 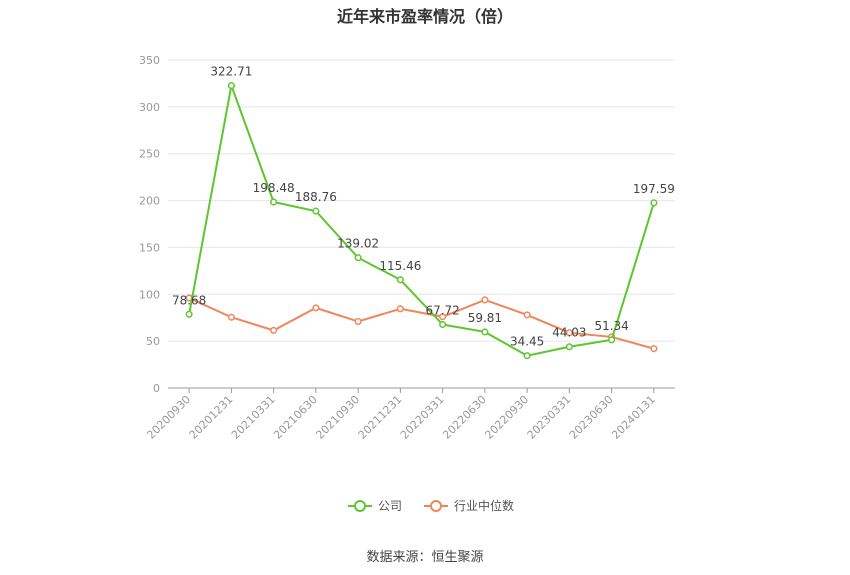 I want to click on source-note: 数据来源：恒生聚源, so click(x=425, y=557).